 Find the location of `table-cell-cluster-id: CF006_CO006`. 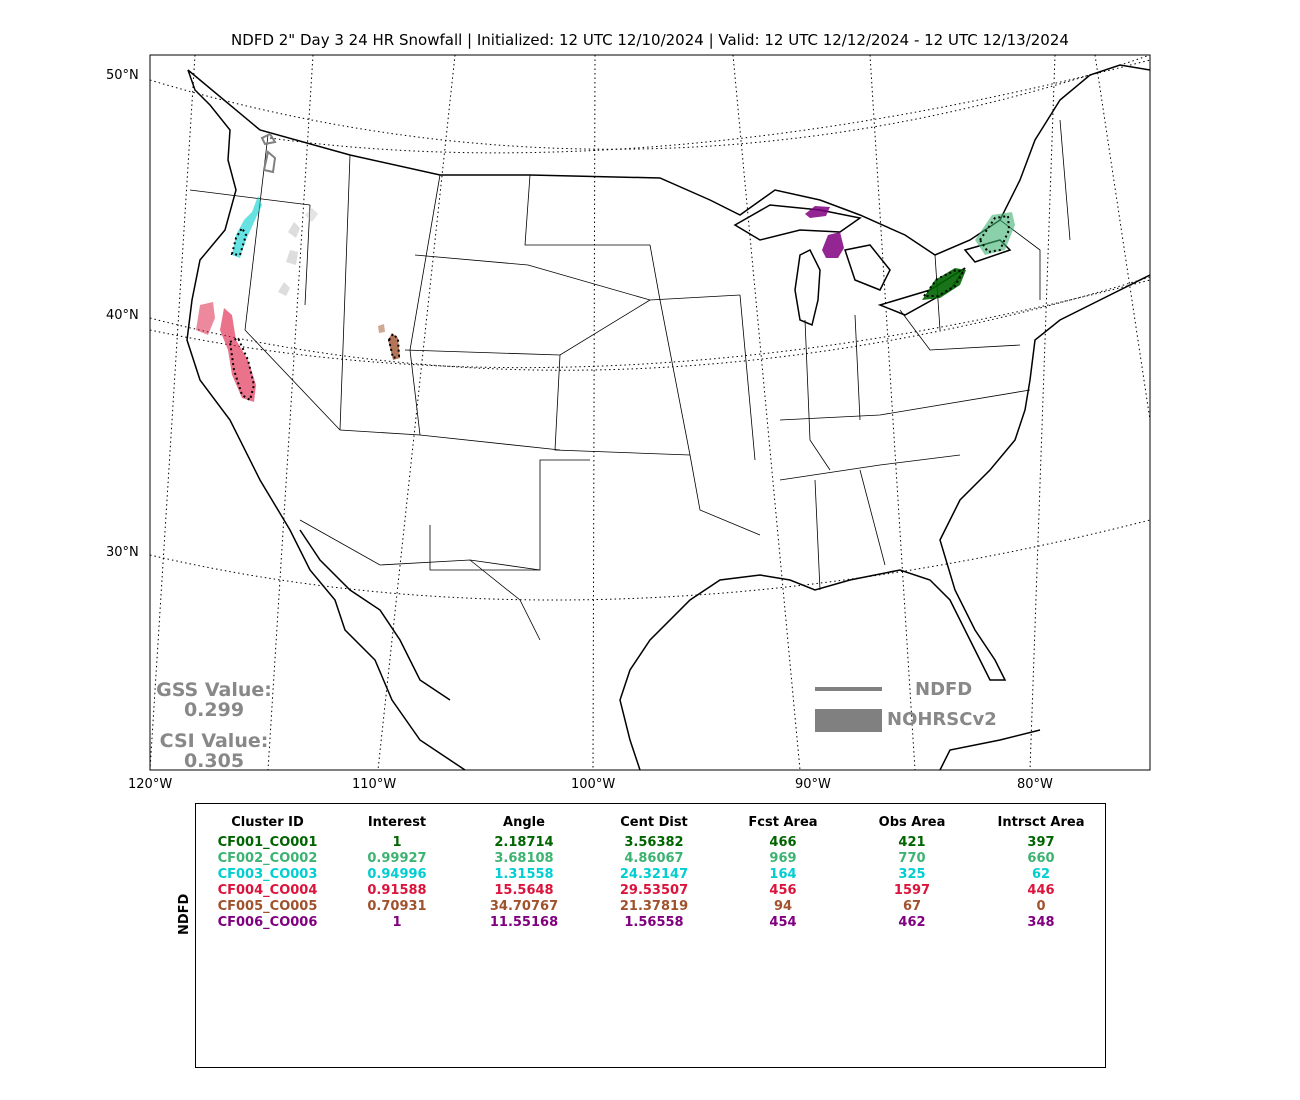

table-cell-cluster-id: CF006_CO006 is located at coordinates (267, 922).